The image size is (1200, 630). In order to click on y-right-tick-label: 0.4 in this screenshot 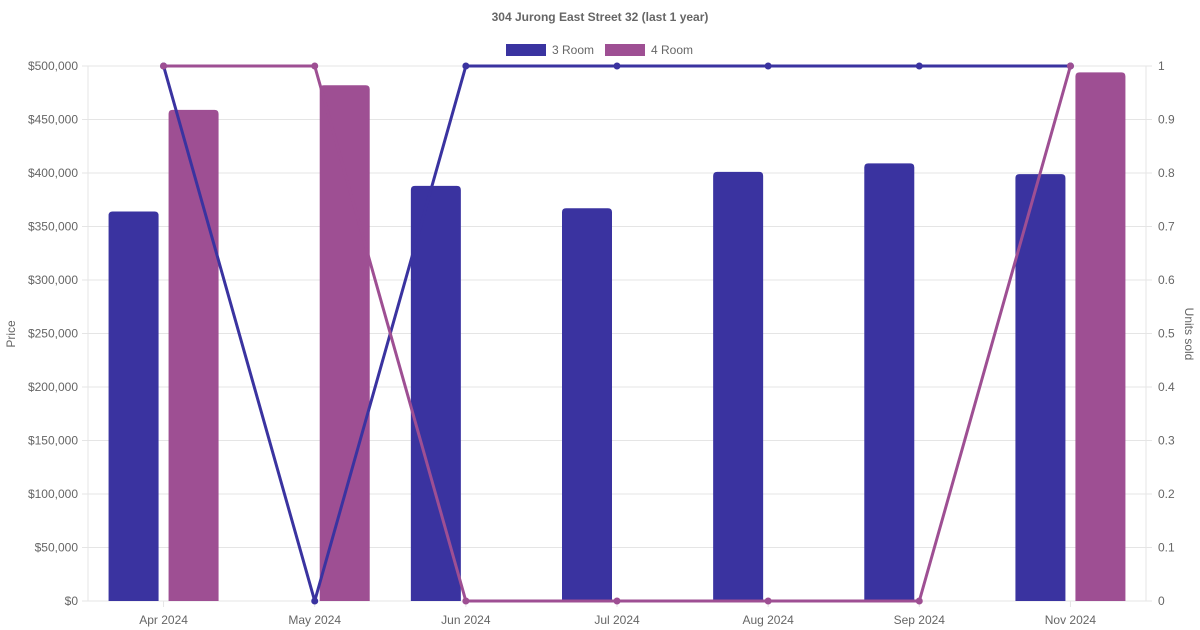, I will do `click(1166, 387)`.